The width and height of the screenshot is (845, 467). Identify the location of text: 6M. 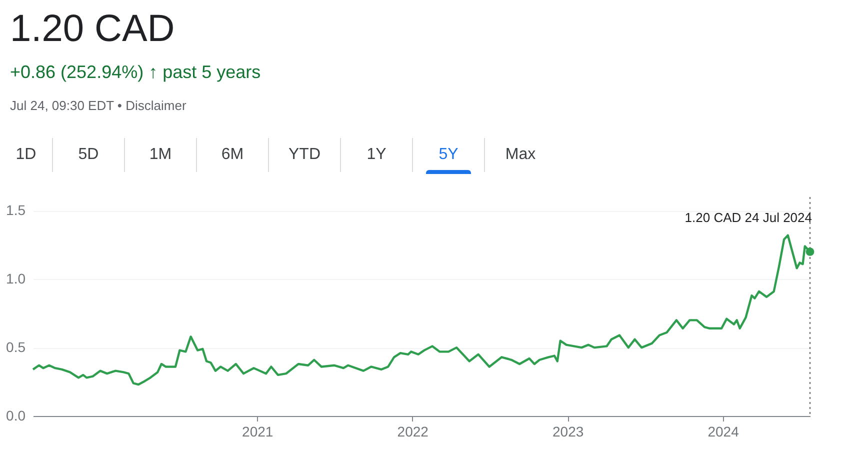
(232, 155).